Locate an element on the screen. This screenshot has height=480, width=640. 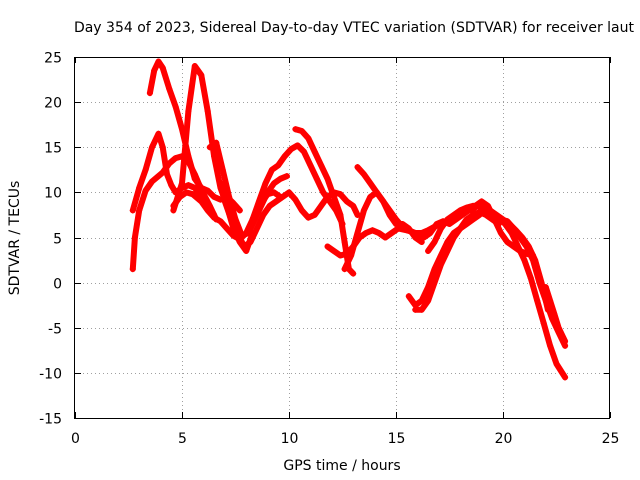
y-axis-label: SDTVAR / TECUs is located at coordinates (15, 238).